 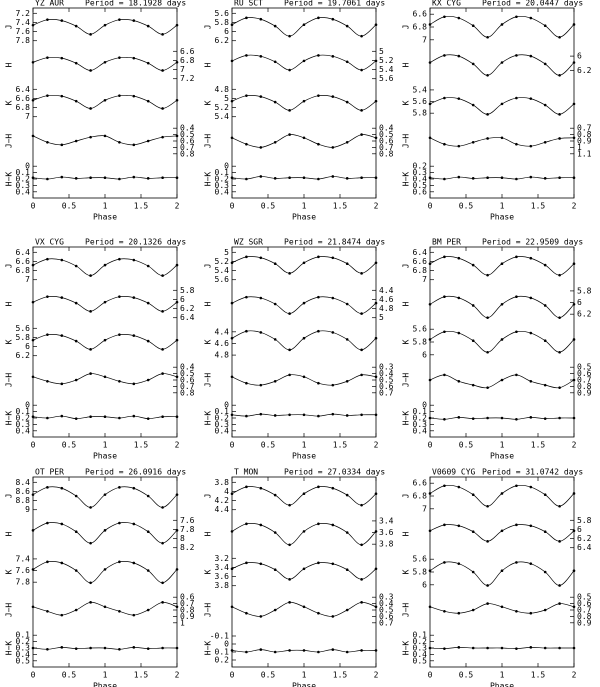 What do you see at coordinates (406, 102) in the screenshot?
I see `y-axis-label: K` at bounding box center [406, 102].